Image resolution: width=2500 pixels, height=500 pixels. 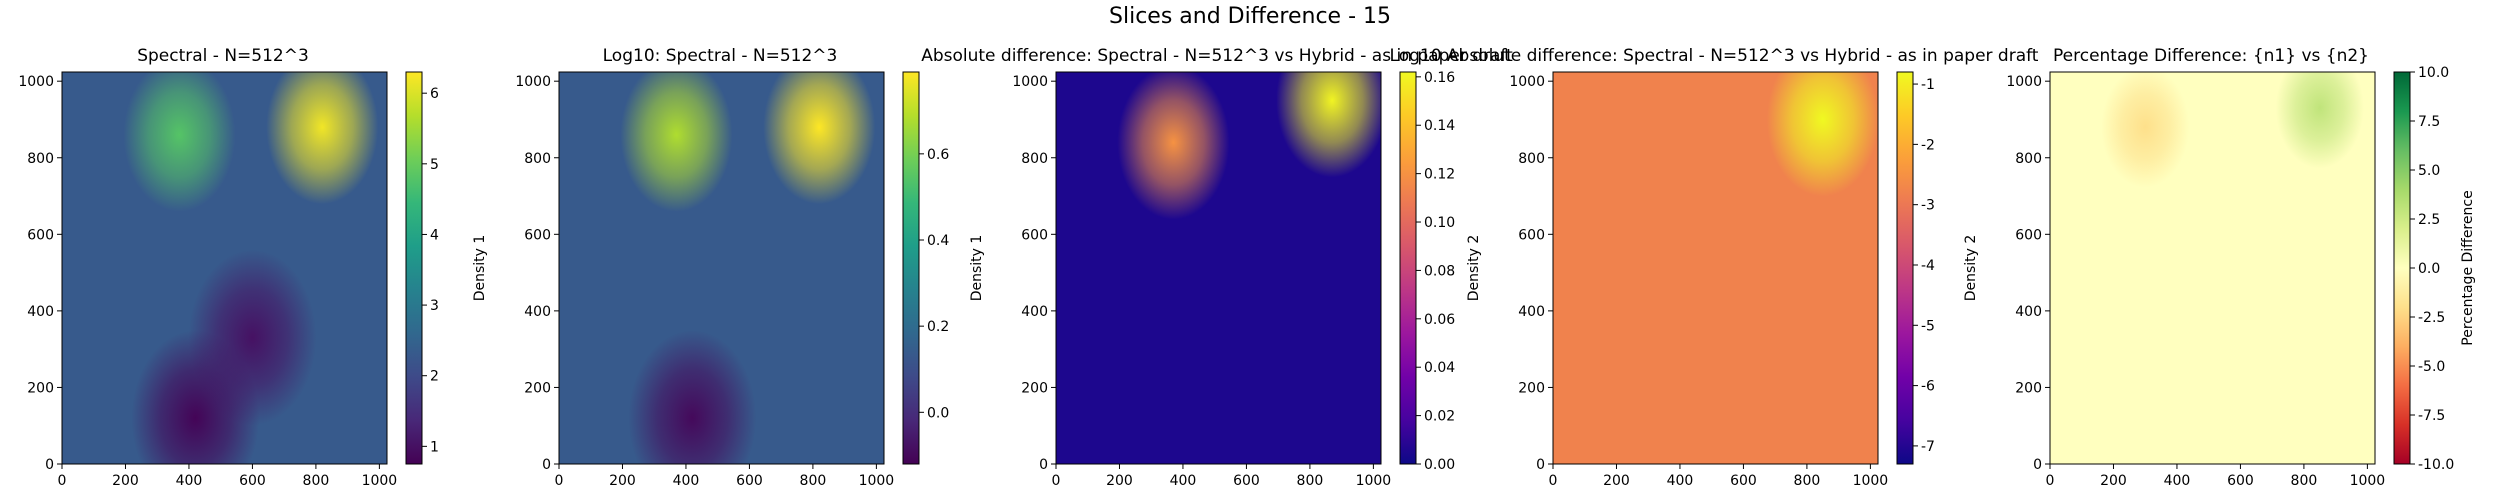 I want to click on colorbar-tick-label: 0.00, so click(x=1439, y=465).